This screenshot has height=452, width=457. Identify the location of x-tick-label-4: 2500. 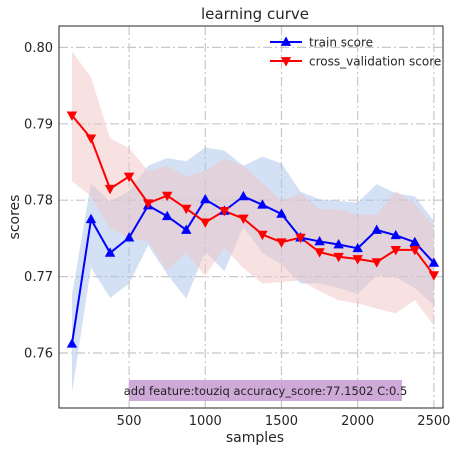
(433, 421).